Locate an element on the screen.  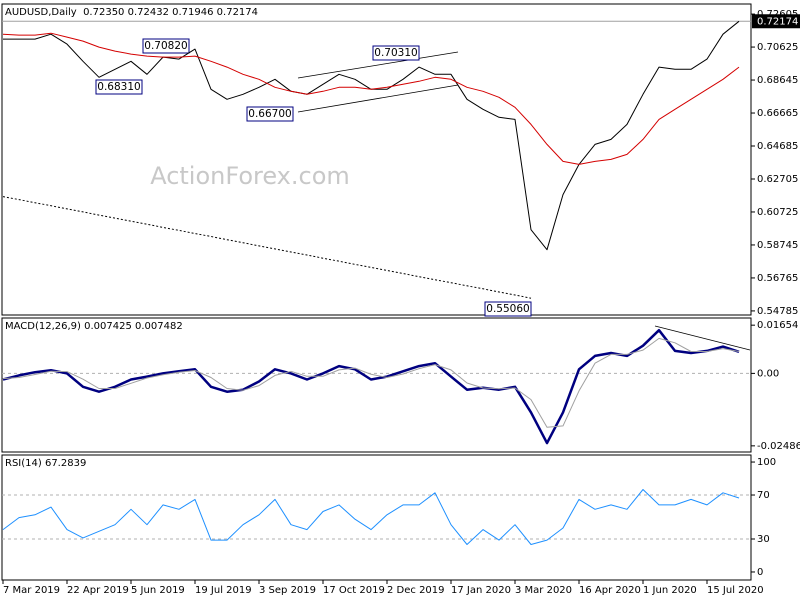
x-tick-label: 7 Mar 2019 is located at coordinates (31, 590).